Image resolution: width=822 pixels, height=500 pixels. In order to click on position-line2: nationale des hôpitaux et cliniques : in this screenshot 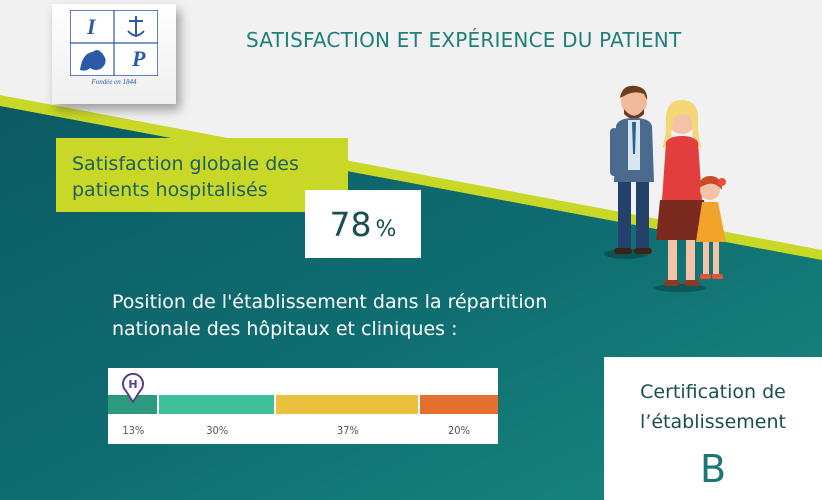, I will do `click(285, 329)`.